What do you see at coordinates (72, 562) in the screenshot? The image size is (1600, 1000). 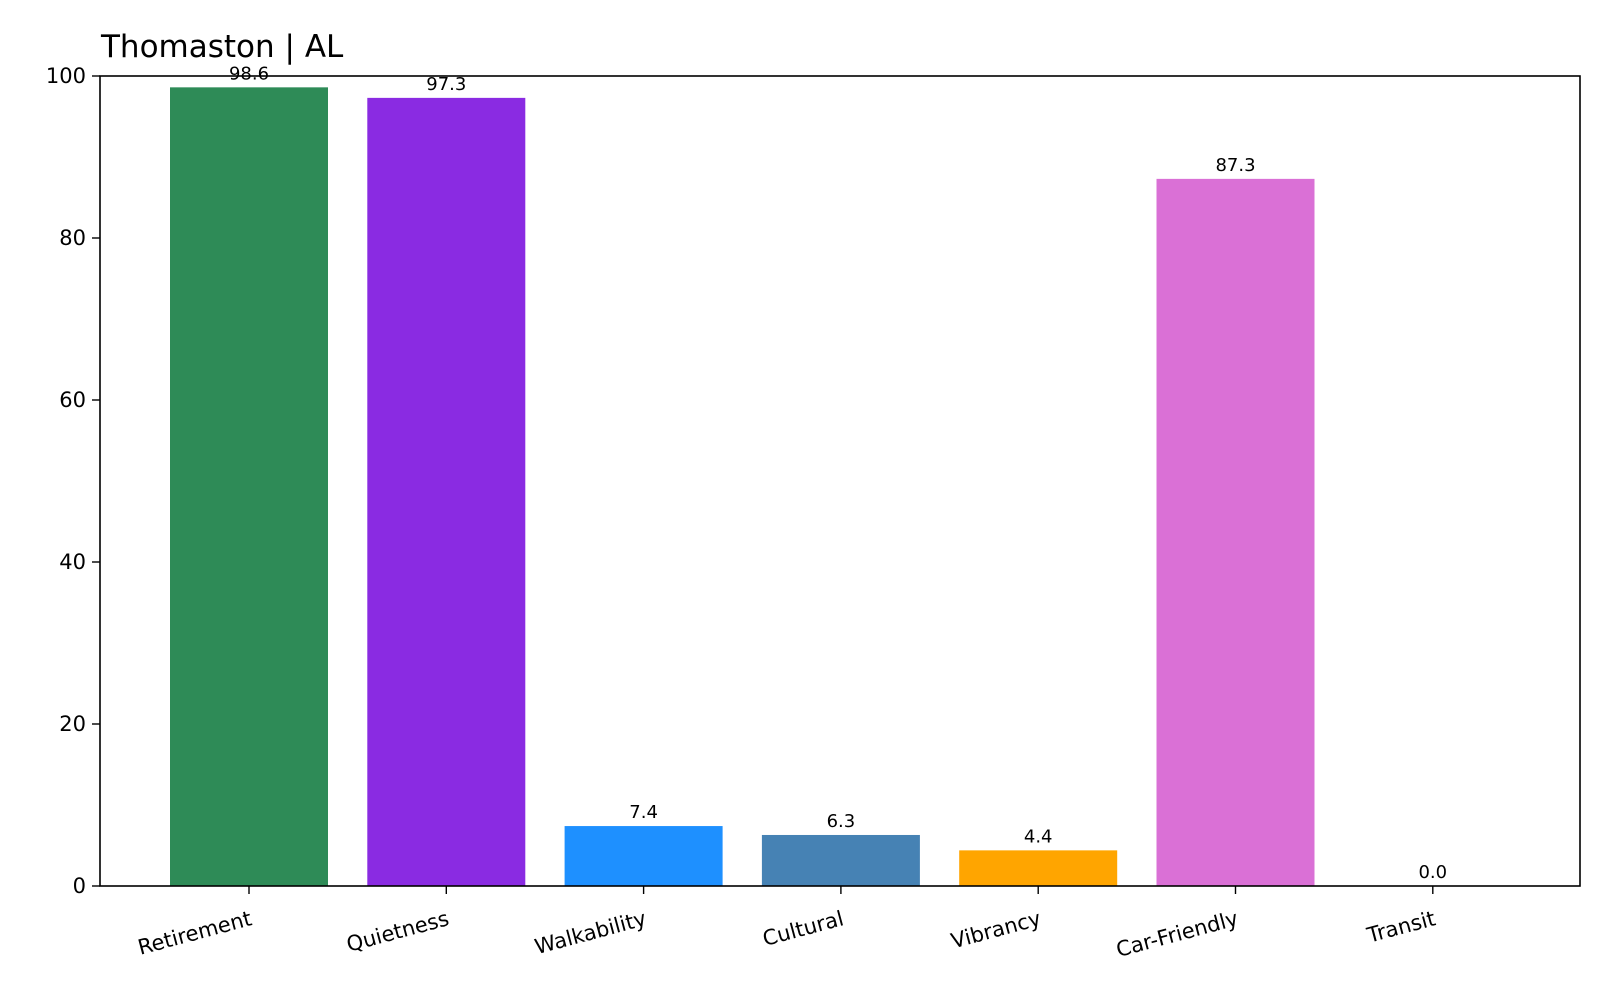 I see `y-tick-label-40: 40` at bounding box center [72, 562].